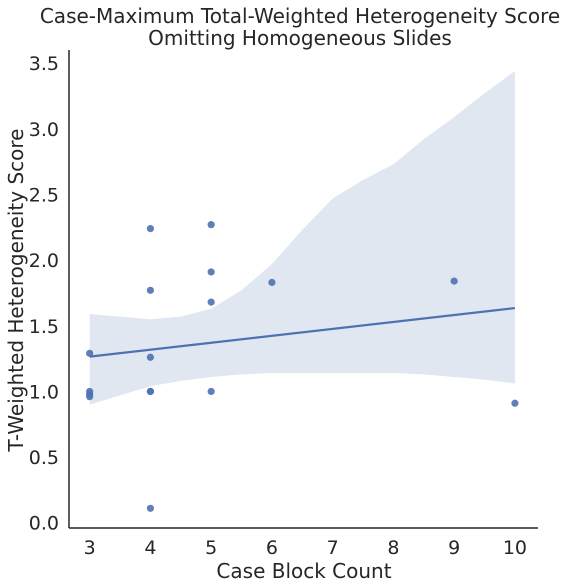  Describe the element at coordinates (44, 294) in the screenshot. I see `y-tick-labels: 0.0 0.5 1.0 1.5 2.0 2.5 3.0 3.5` at that location.